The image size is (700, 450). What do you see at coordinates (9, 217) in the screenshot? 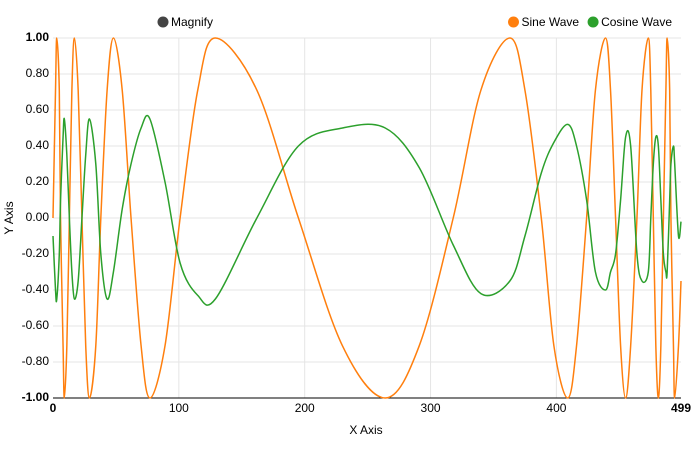
I see `y-axis-label: Y Axis` at bounding box center [9, 217].